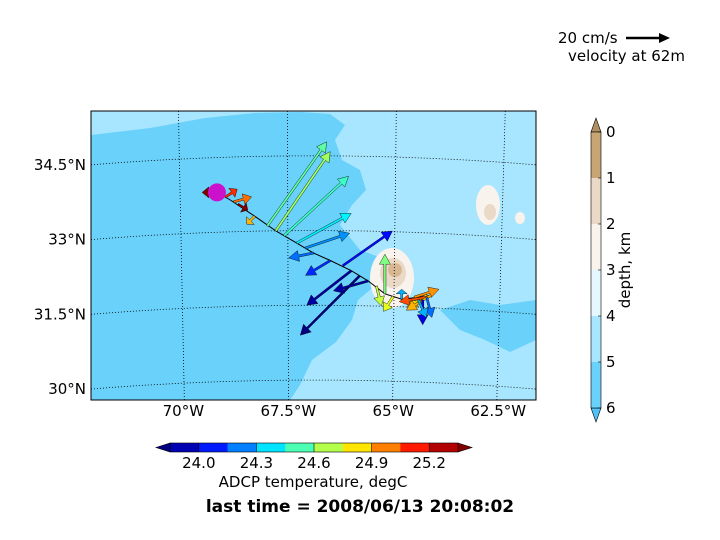 This screenshot has height=540, width=720. Describe the element at coordinates (60, 165) in the screenshot. I see `y-tick-label: 34.5°N` at that location.